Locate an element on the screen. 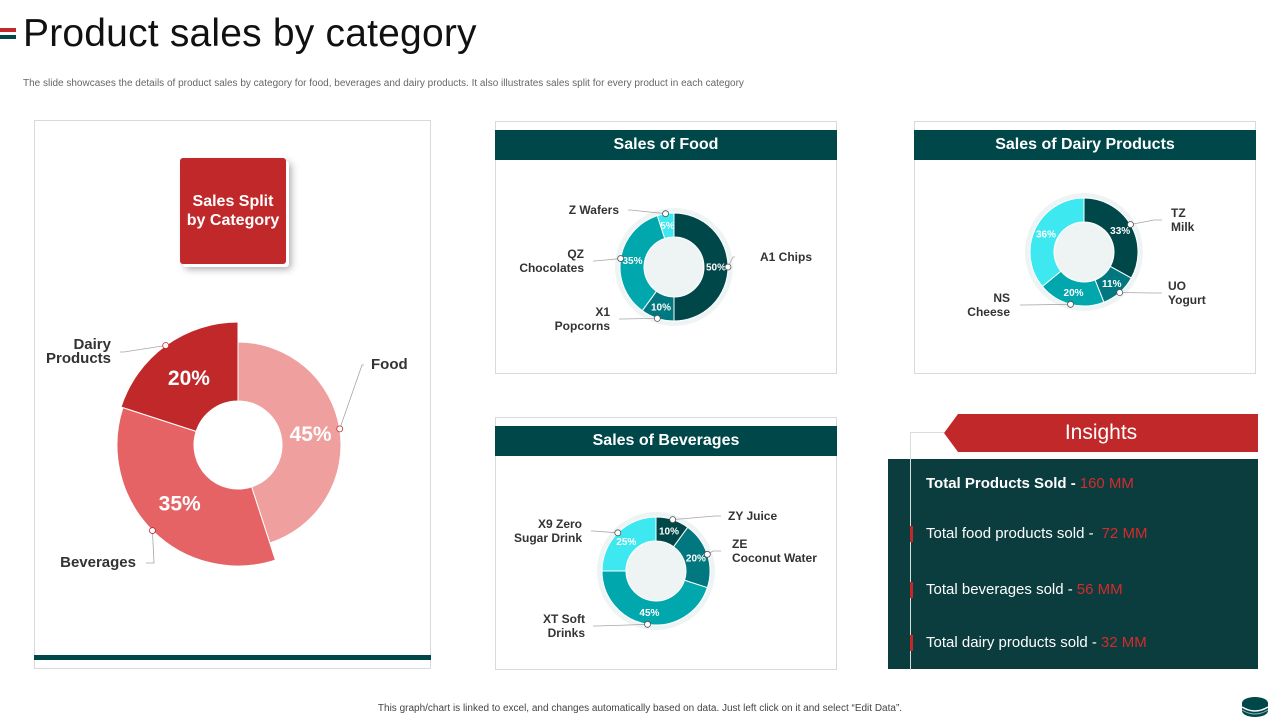 This screenshot has height=720, width=1280. sales-dairy-header: Sales of Dairy Products is located at coordinates (1085, 145).